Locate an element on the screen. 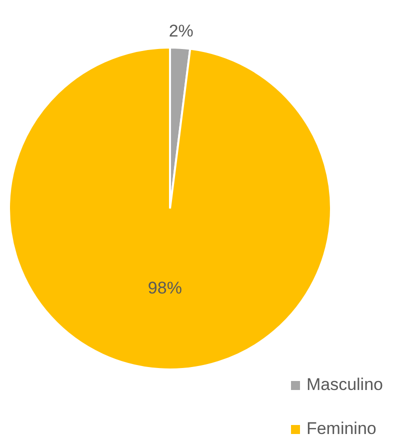 The width and height of the screenshot is (401, 448). data-label: 2% is located at coordinates (181, 31).